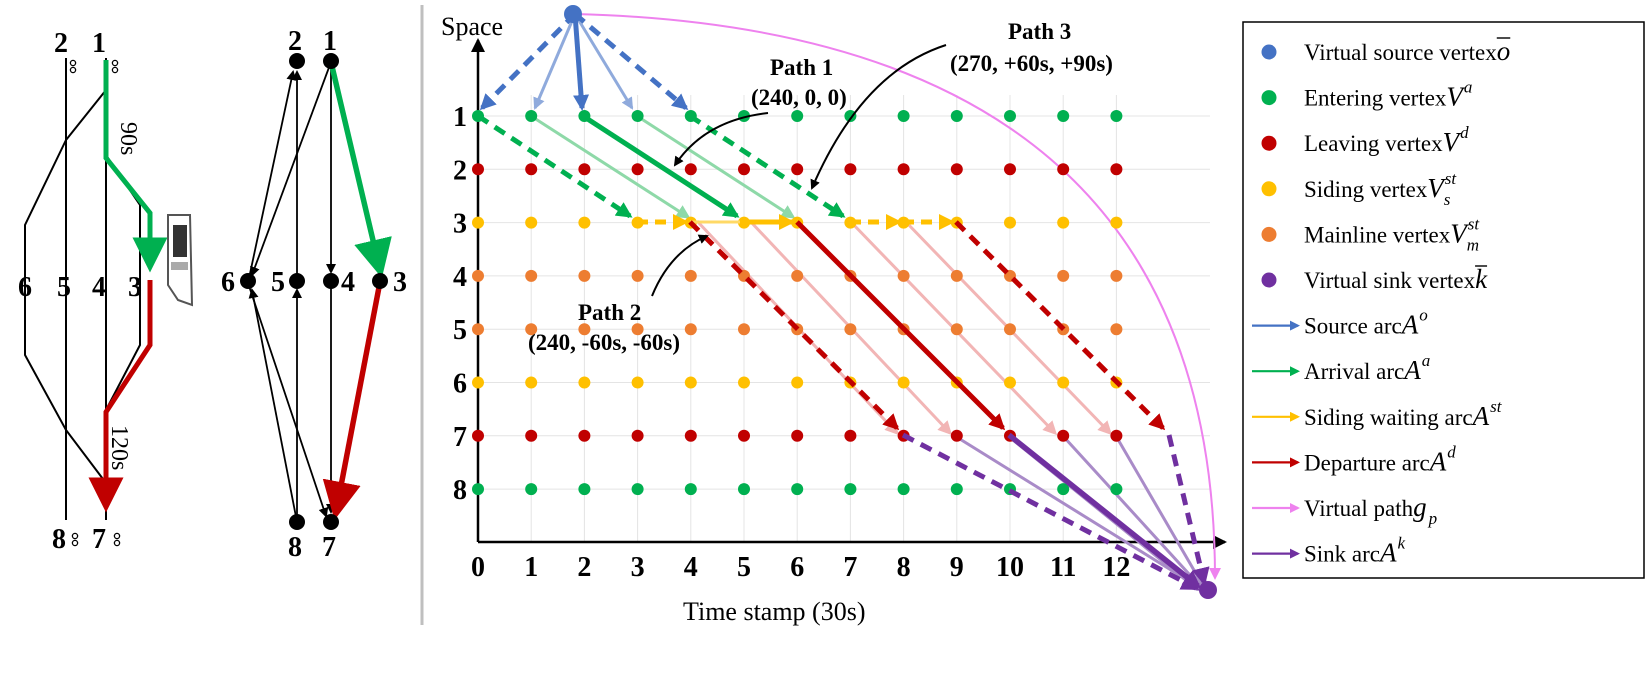  I want to click on departure-arc-path2, so click(794, 325).